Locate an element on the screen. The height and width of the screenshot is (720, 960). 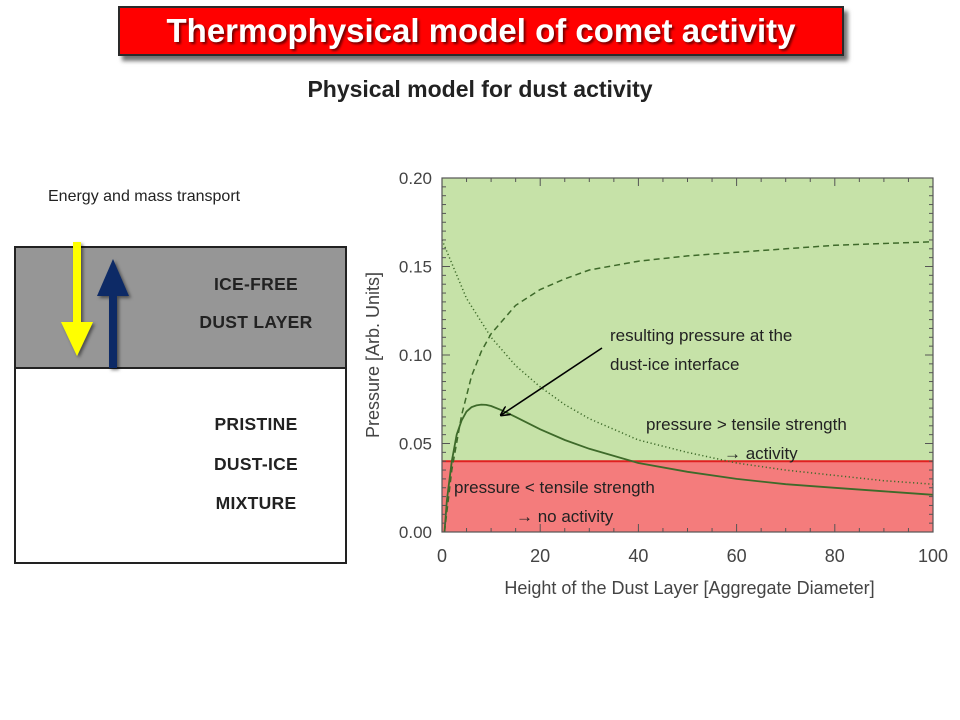
annotation-arrow is located at coordinates (552, 381).